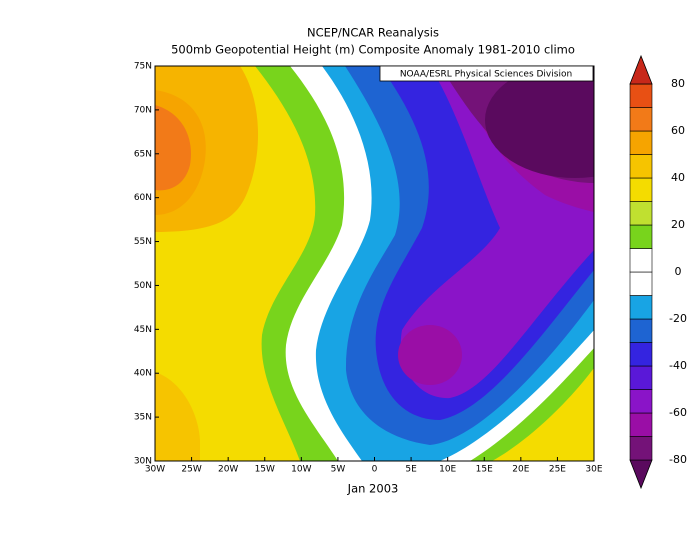  Describe the element at coordinates (173, 148) in the screenshot. I see `field-red-orange` at that location.